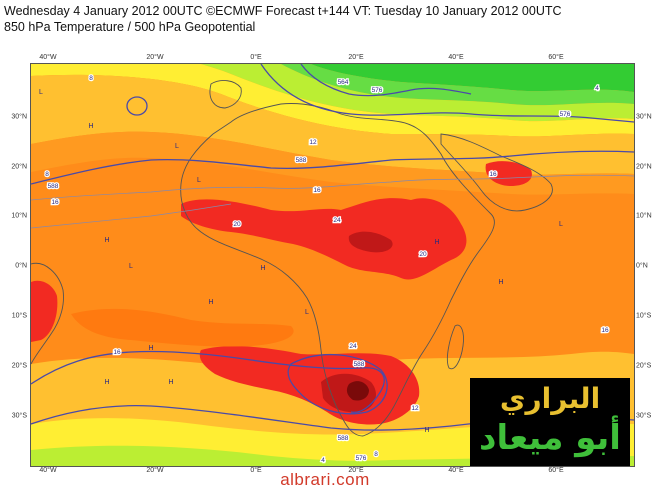 The image size is (657, 490). Describe the element at coordinates (356, 57) in the screenshot. I see `lon-label-top: 20°E` at that location.